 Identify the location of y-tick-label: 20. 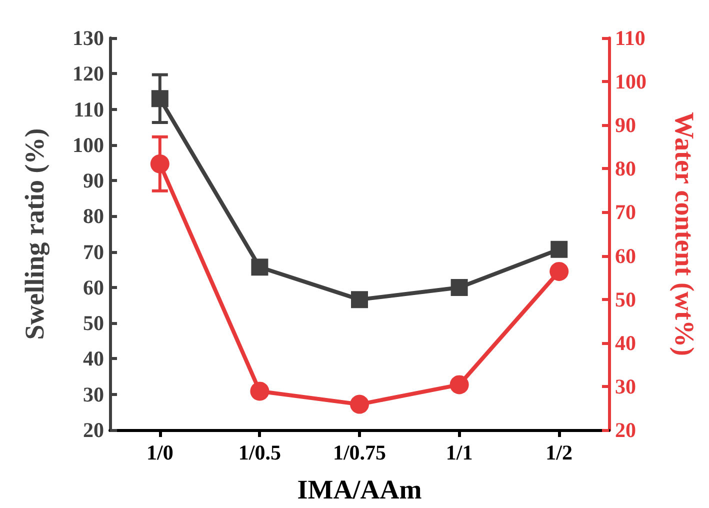
(93, 430).